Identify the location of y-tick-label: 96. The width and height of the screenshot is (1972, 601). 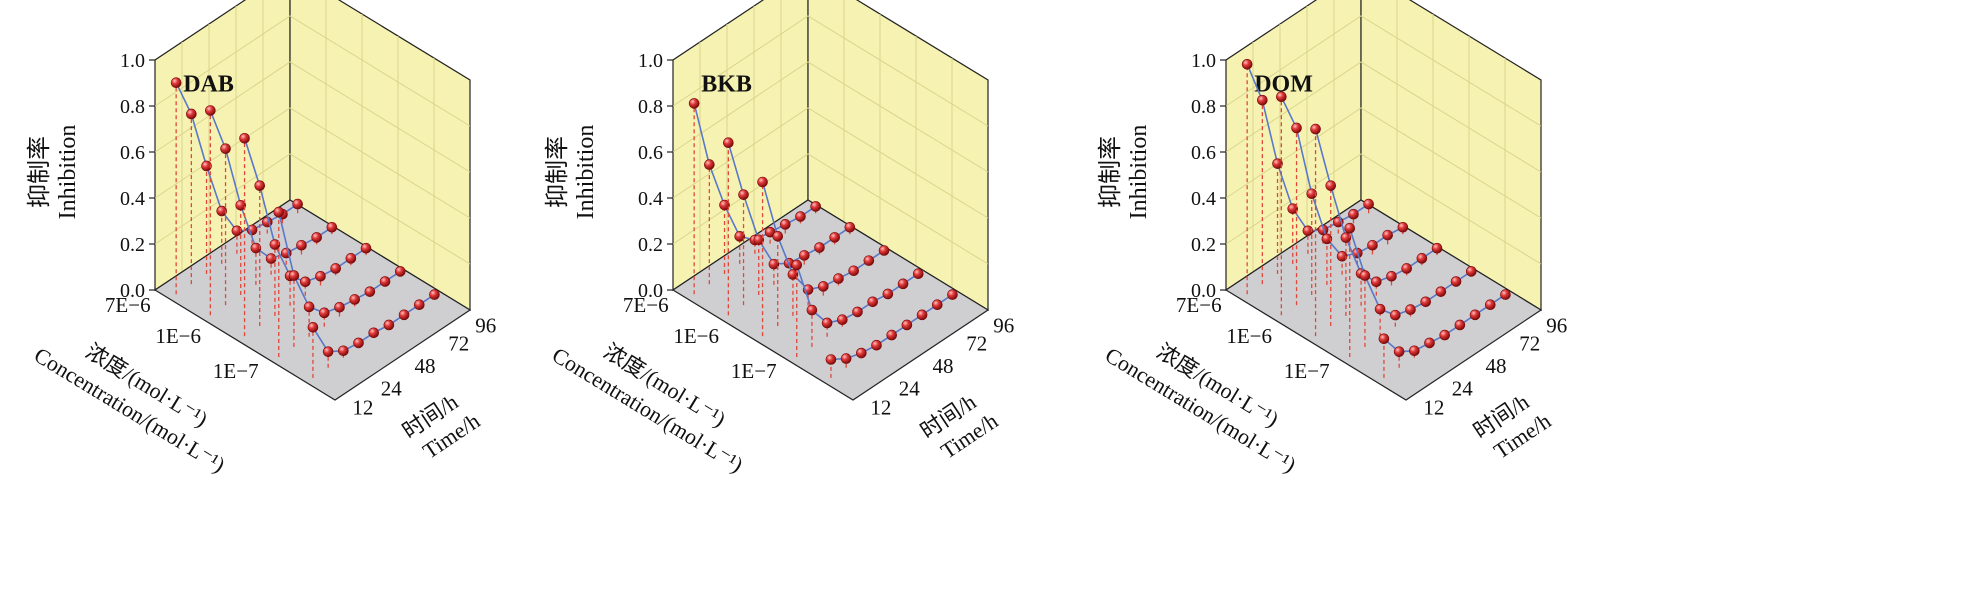
(1556, 326).